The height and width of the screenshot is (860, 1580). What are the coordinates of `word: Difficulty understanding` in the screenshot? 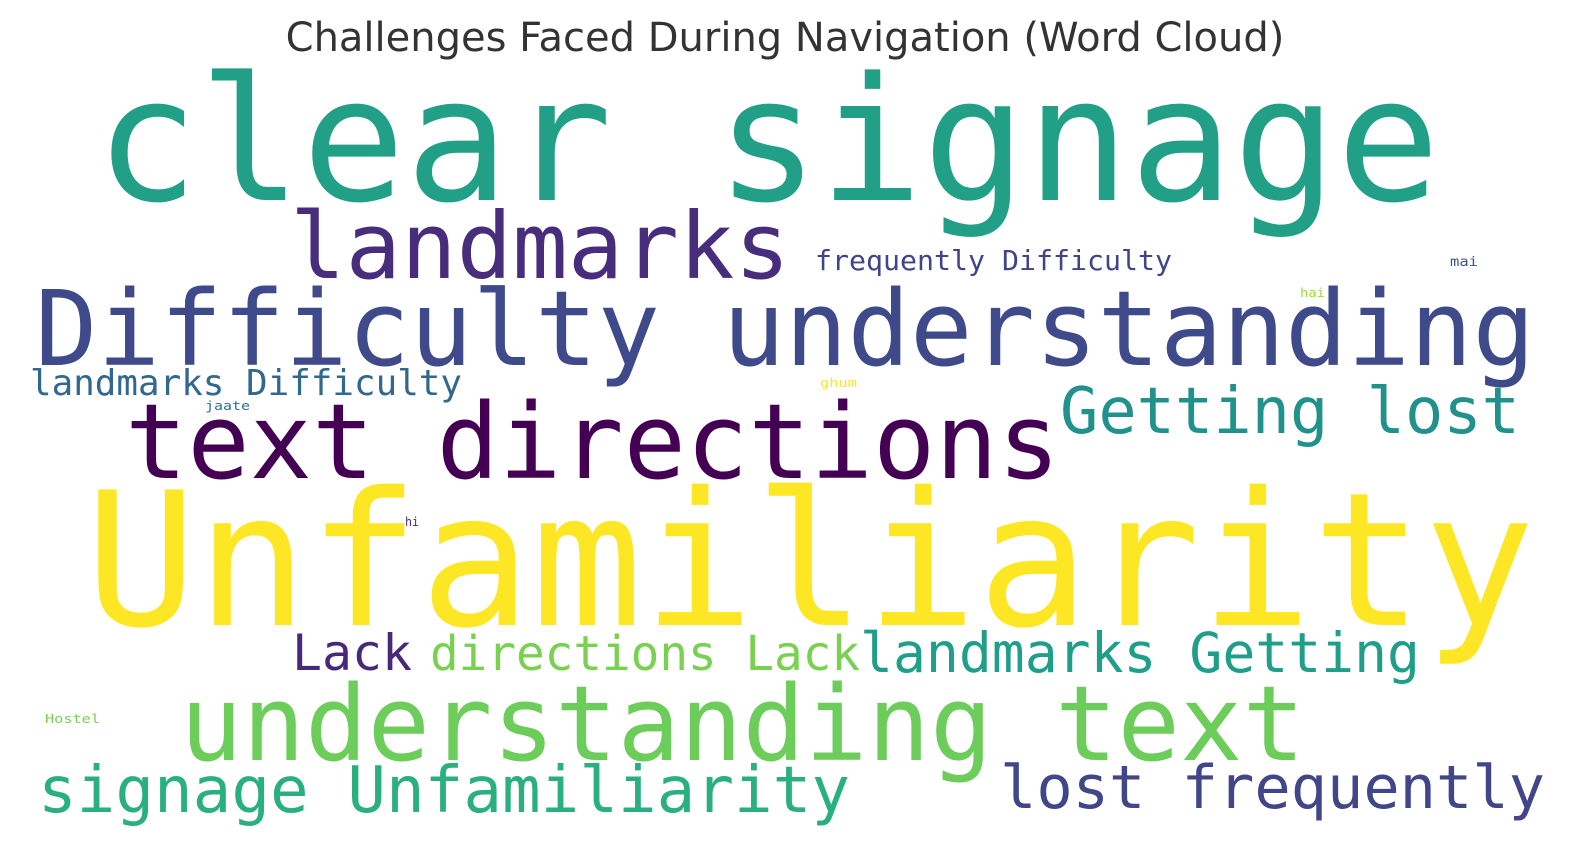 It's located at (785, 329).